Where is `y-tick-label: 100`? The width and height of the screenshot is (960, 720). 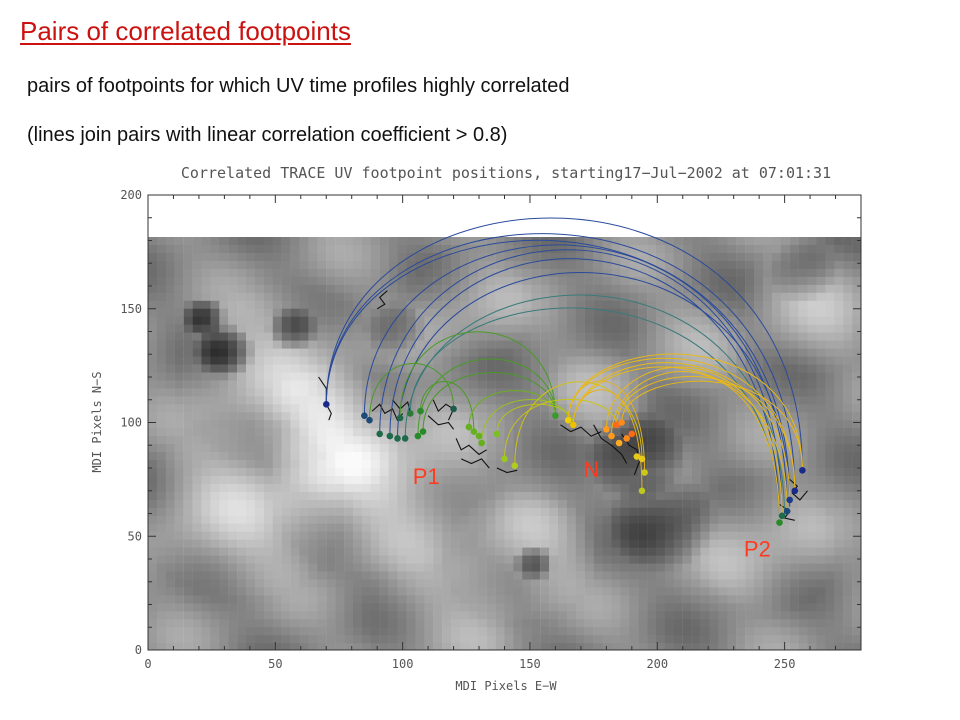
y-tick-label: 100 is located at coordinates (131, 423).